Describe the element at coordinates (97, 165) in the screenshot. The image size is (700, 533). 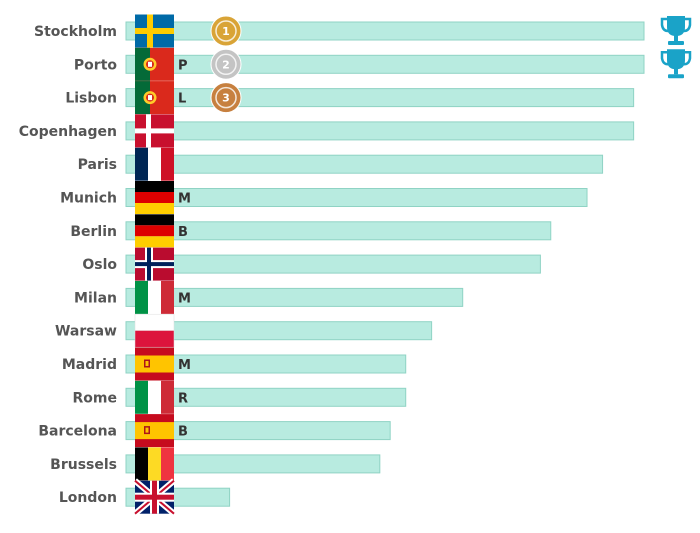
I see `category-label: Paris` at that location.